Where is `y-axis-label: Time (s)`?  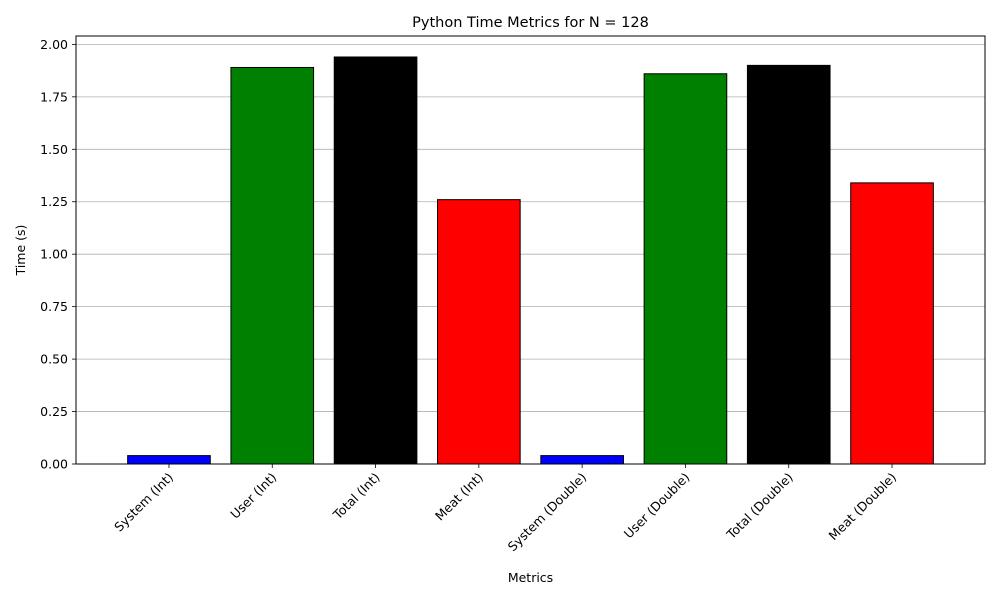 y-axis-label: Time (s) is located at coordinates (20, 251).